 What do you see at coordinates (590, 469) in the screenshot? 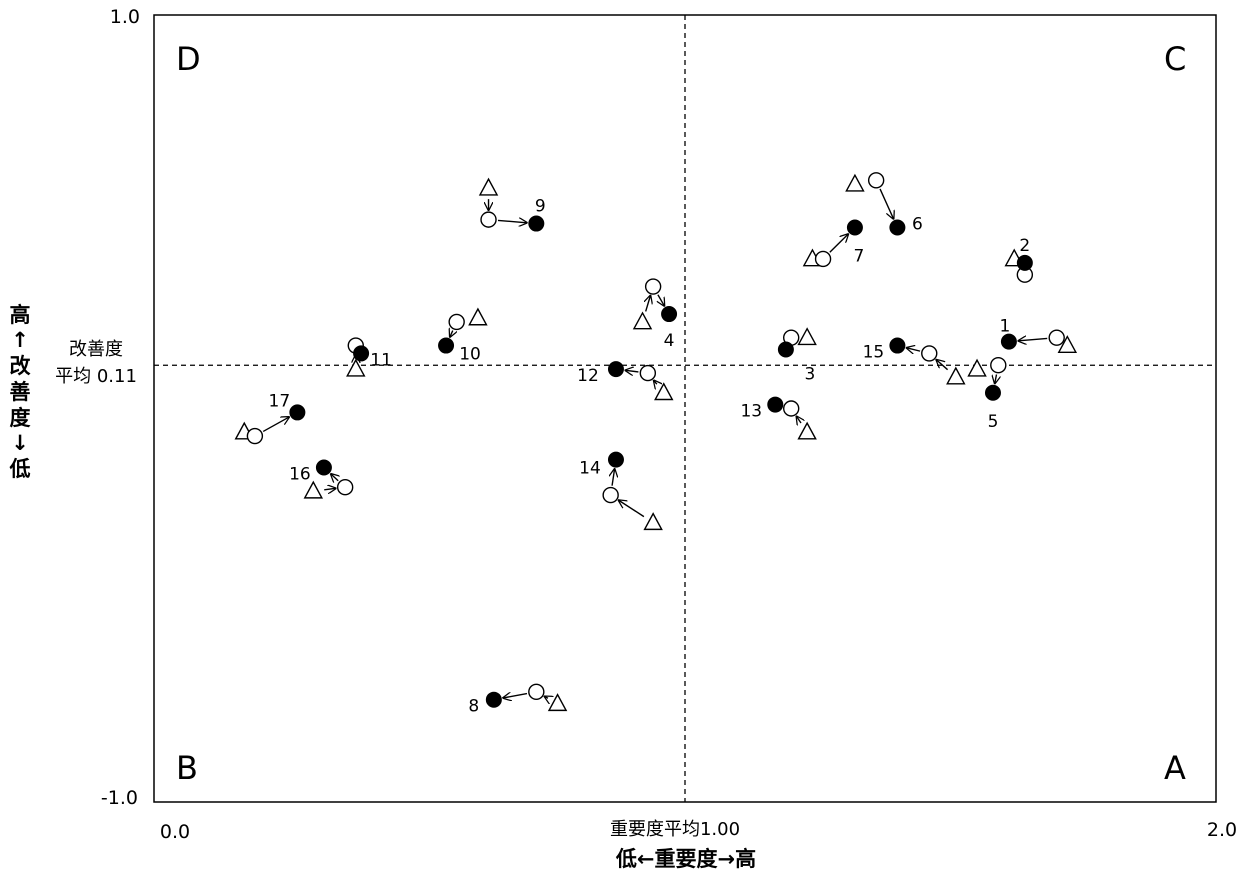
I see `point-label: 14` at bounding box center [590, 469].